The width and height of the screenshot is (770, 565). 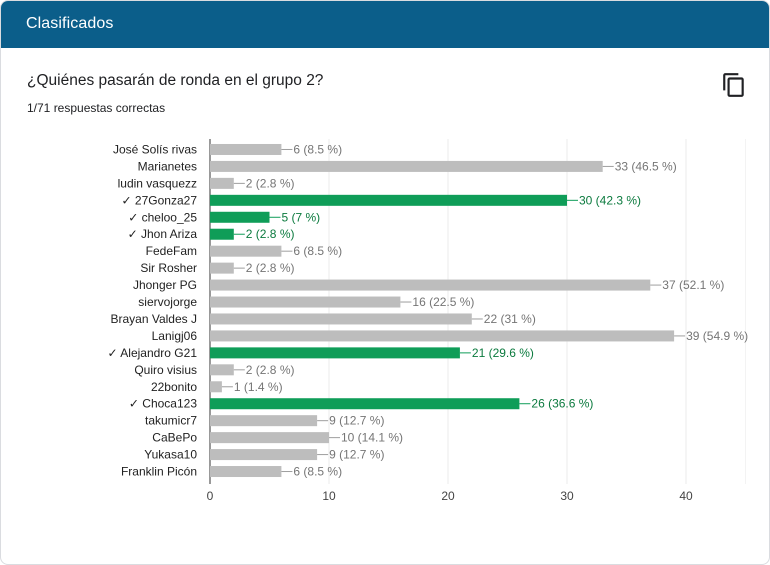 What do you see at coordinates (165, 285) in the screenshot?
I see `category-label: Jhonger PG` at bounding box center [165, 285].